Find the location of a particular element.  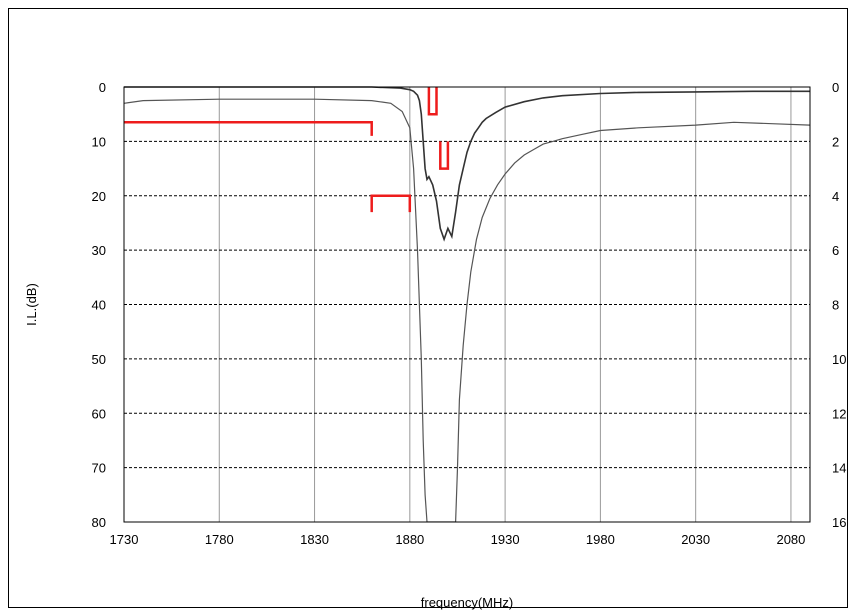

y2-tick-labels: 0 2 4 6 8 10 12 14 16 is located at coordinates (839, 305).